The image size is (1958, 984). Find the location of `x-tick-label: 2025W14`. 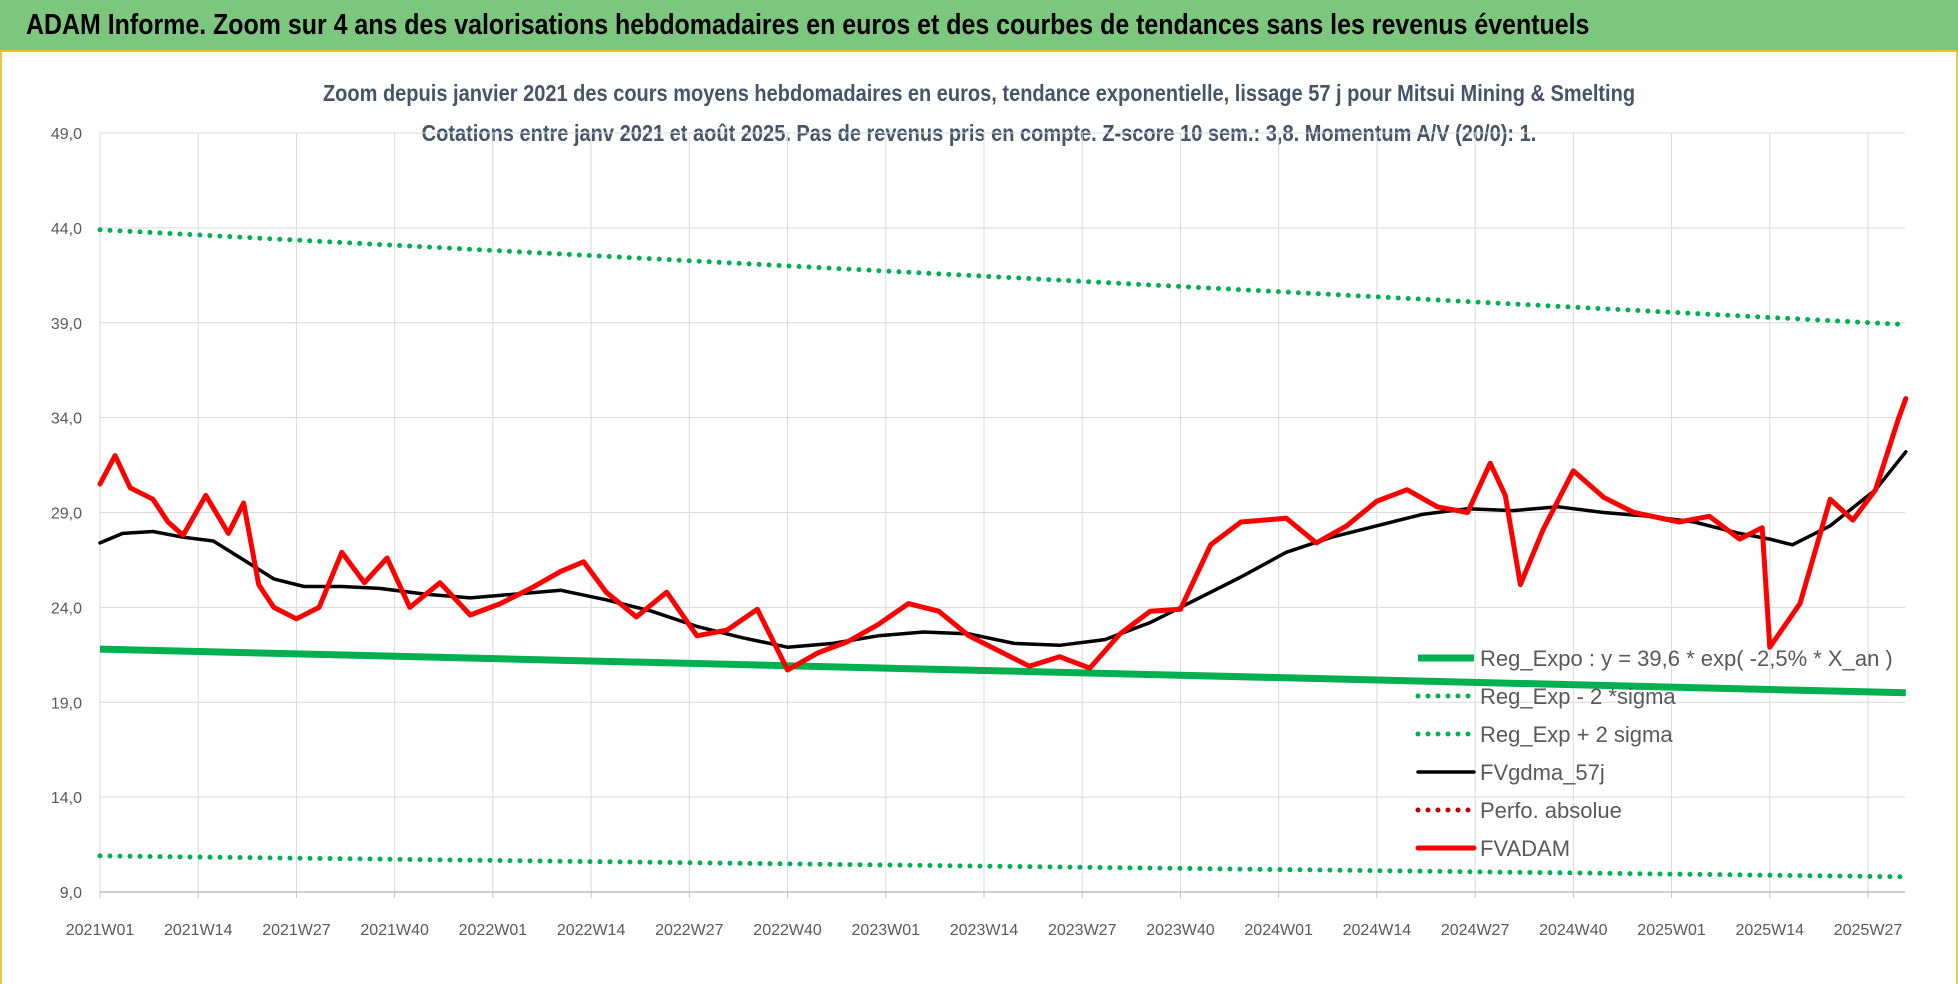

x-tick-label: 2025W14 is located at coordinates (1770, 930).